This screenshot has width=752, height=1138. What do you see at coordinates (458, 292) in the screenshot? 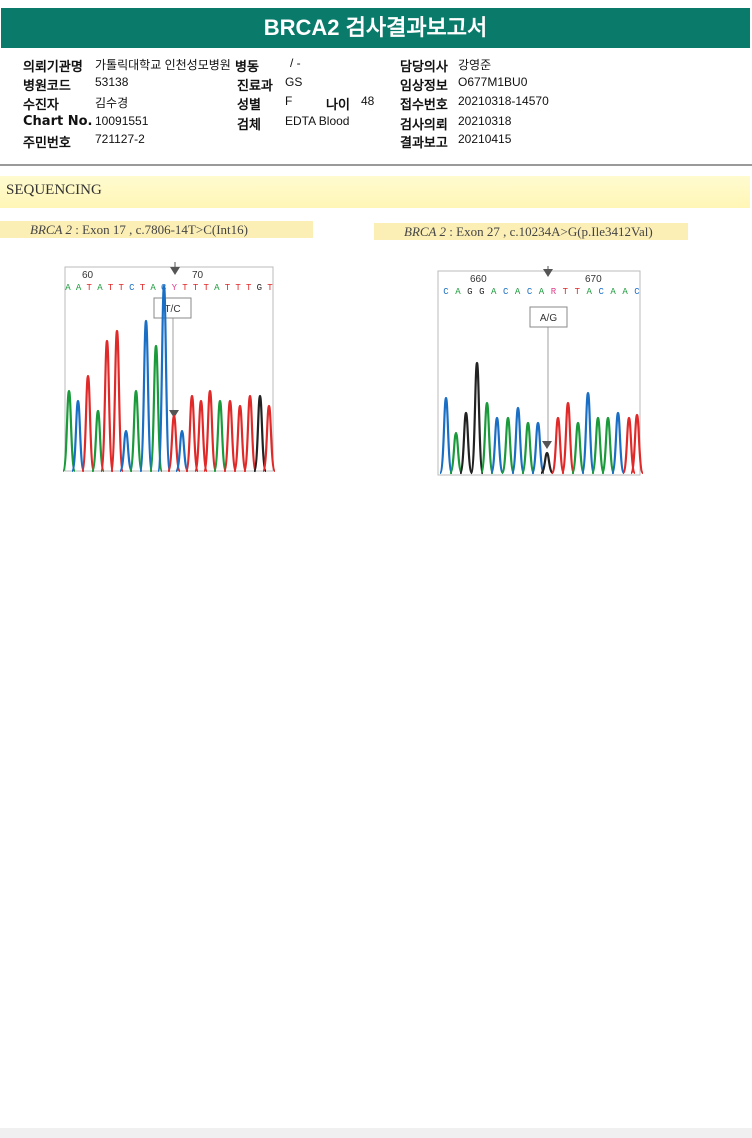
I see `base-call-2-1: A` at bounding box center [458, 292].